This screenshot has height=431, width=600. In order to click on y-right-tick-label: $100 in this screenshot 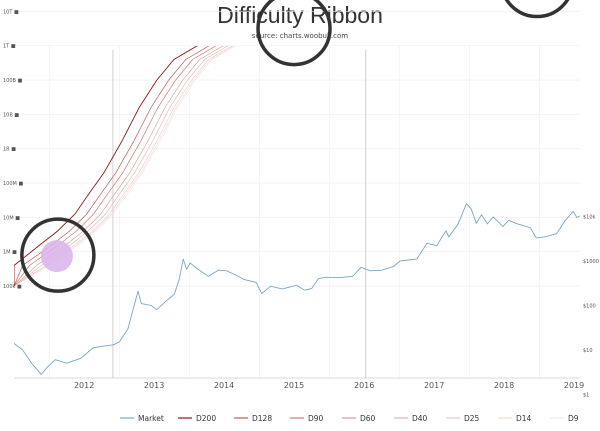, I will do `click(589, 306)`.